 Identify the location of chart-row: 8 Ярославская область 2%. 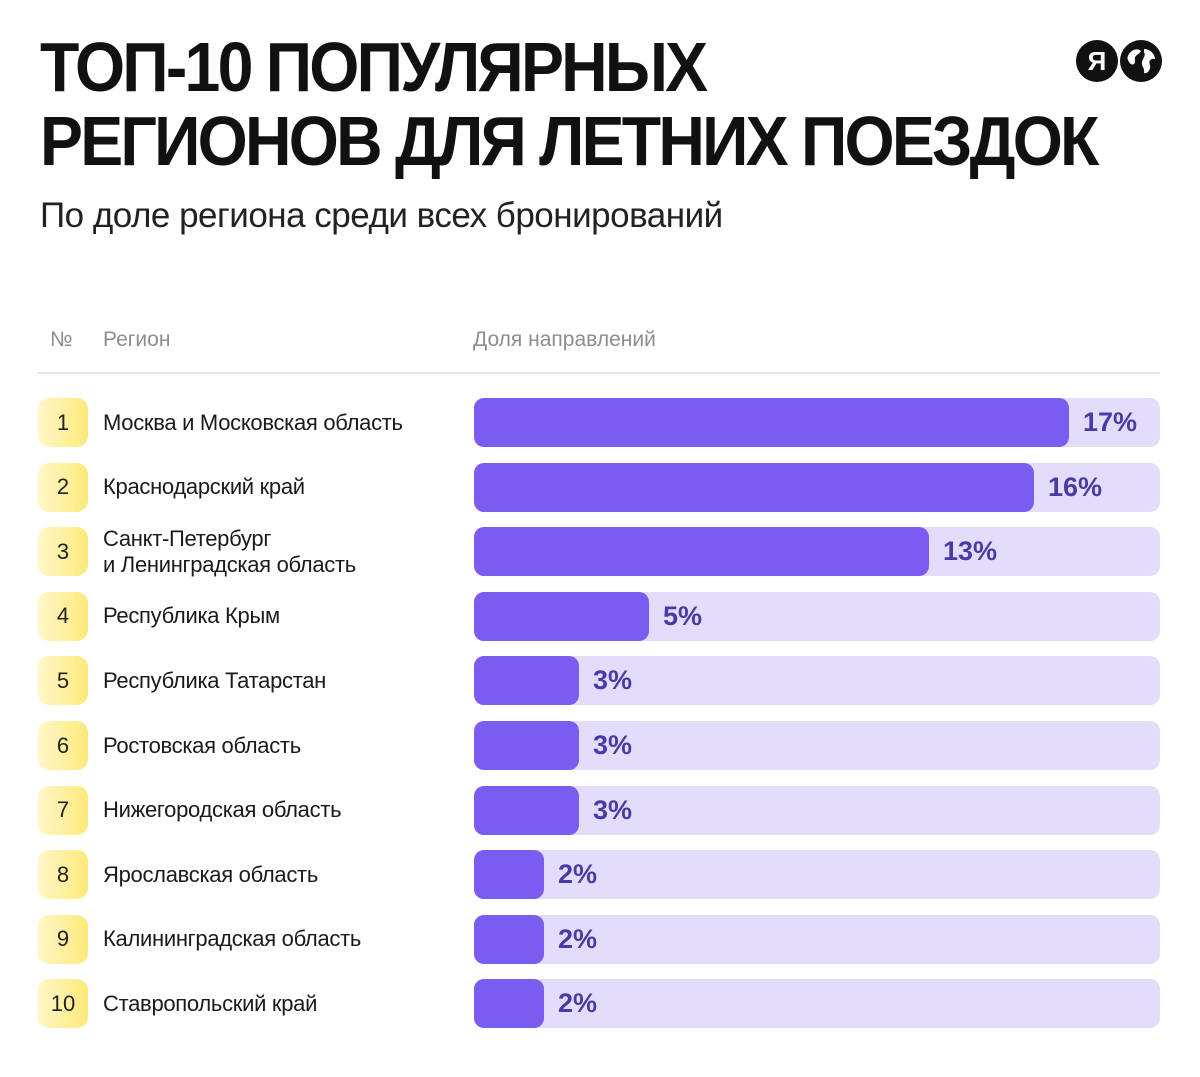
(600, 875).